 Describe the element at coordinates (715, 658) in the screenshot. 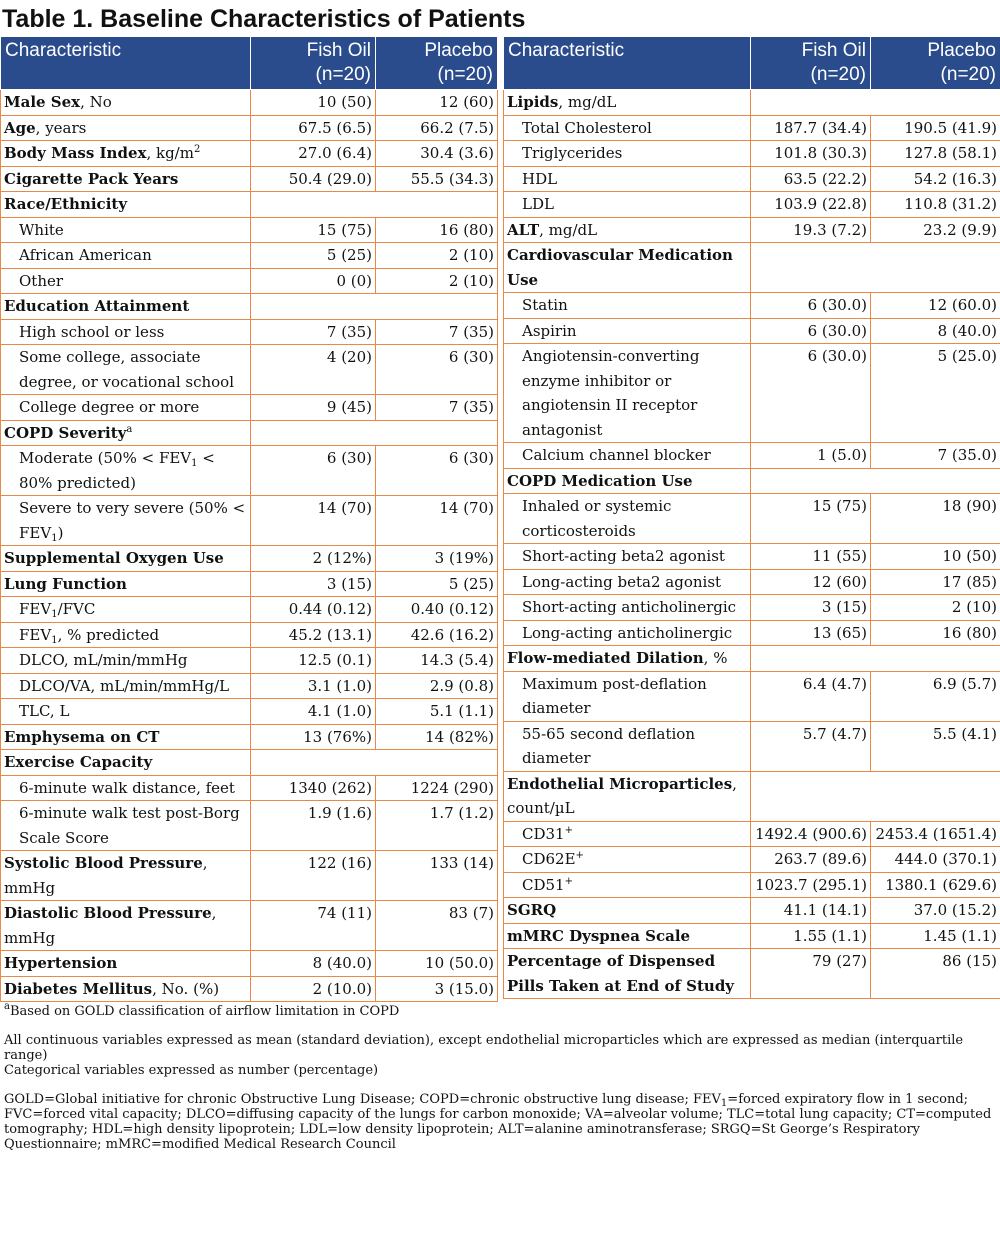

I see `text-segment: , %` at that location.